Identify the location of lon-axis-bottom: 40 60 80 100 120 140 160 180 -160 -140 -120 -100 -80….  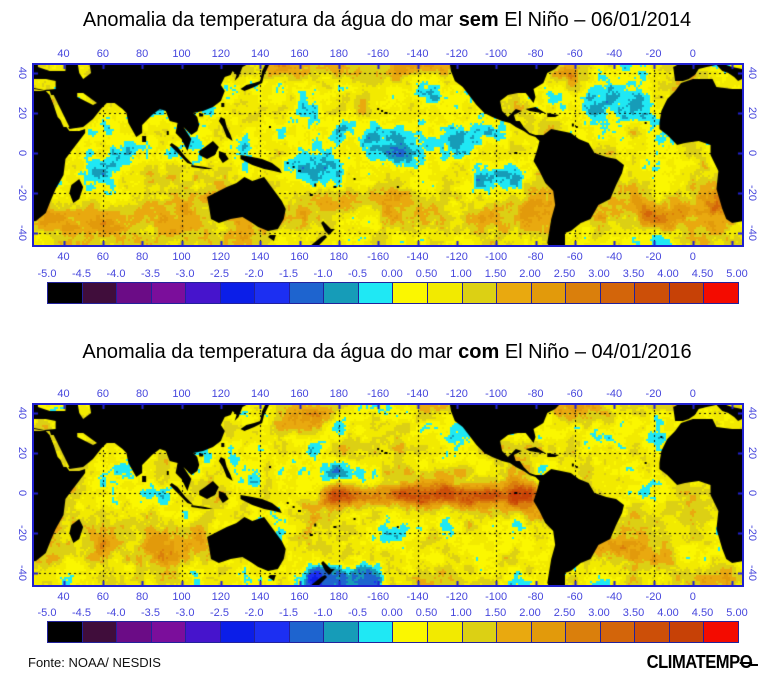
(387, 257).